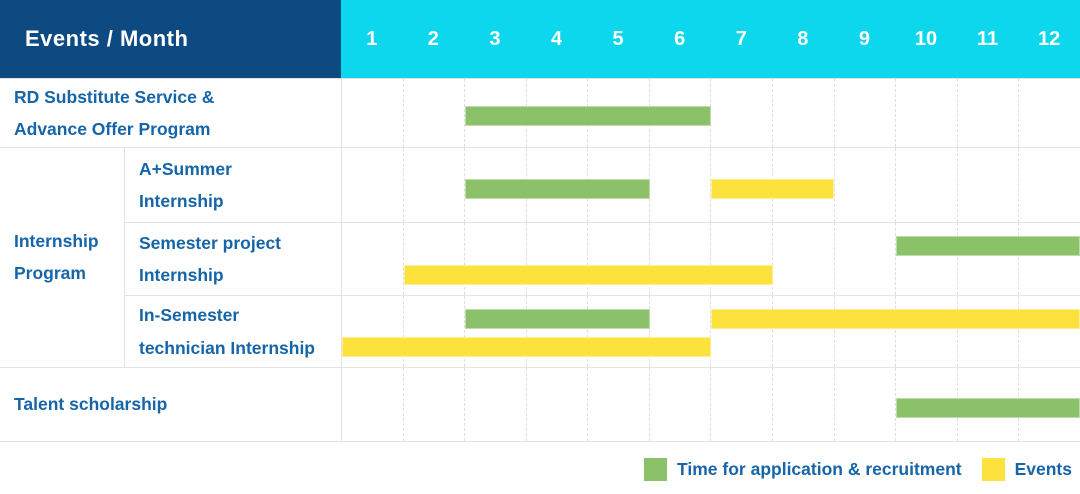 The height and width of the screenshot is (494, 1080). What do you see at coordinates (993, 469) in the screenshot?
I see `legend-swatch-events` at bounding box center [993, 469].